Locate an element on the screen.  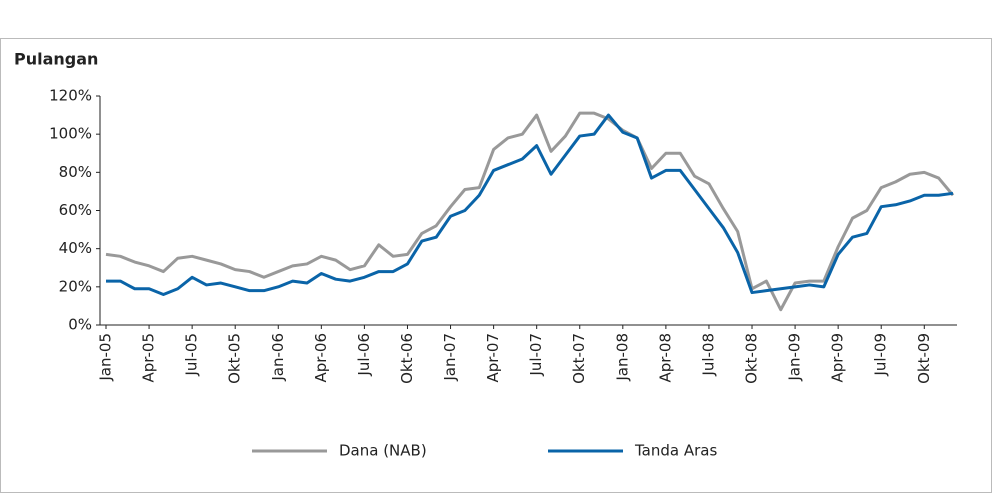
y-tick-label: 120% is located at coordinates (70, 96).